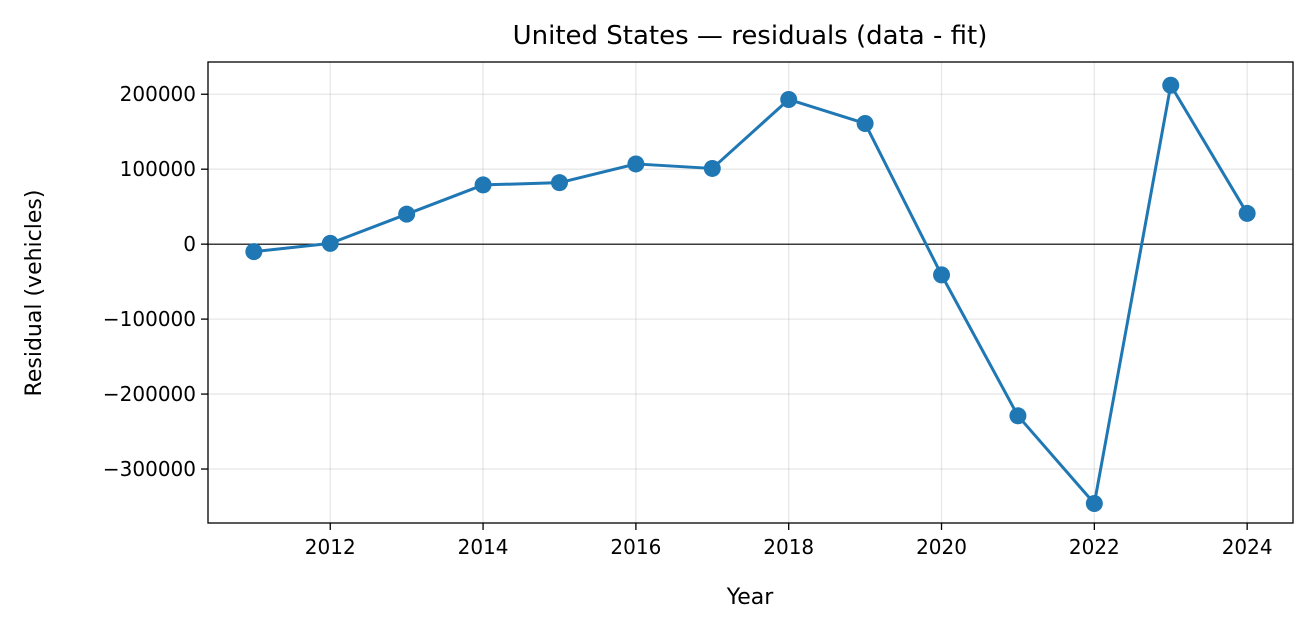  What do you see at coordinates (158, 169) in the screenshot?
I see `y-tick-label: 100000` at bounding box center [158, 169].